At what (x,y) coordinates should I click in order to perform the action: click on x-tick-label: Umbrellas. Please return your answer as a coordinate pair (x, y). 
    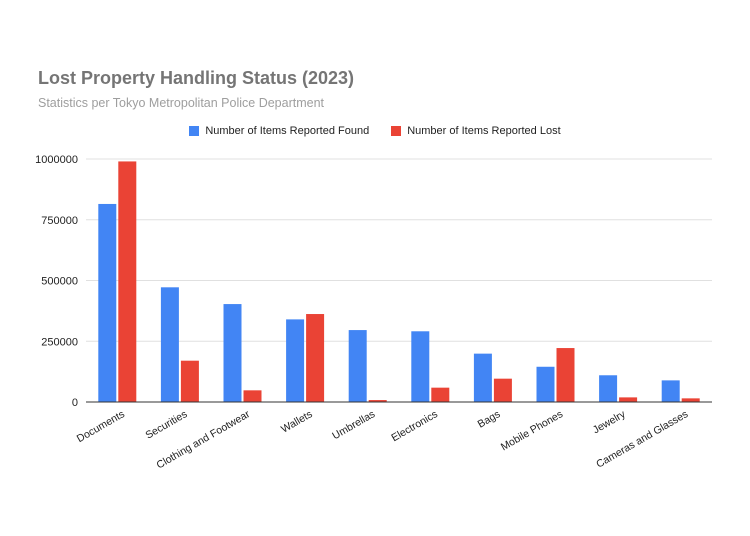
    Looking at the image, I should click on (353, 425).